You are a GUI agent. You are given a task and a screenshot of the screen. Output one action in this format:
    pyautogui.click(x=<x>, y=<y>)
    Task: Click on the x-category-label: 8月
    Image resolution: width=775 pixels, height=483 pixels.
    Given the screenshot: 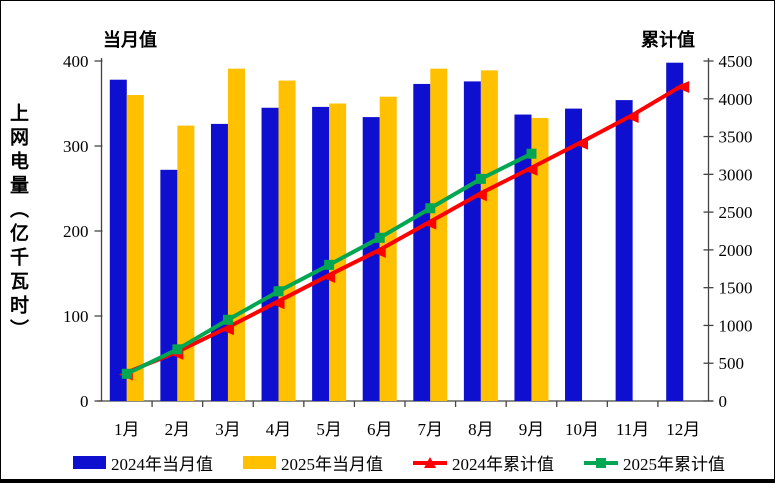 What is the action you would take?
    pyautogui.click(x=481, y=429)
    